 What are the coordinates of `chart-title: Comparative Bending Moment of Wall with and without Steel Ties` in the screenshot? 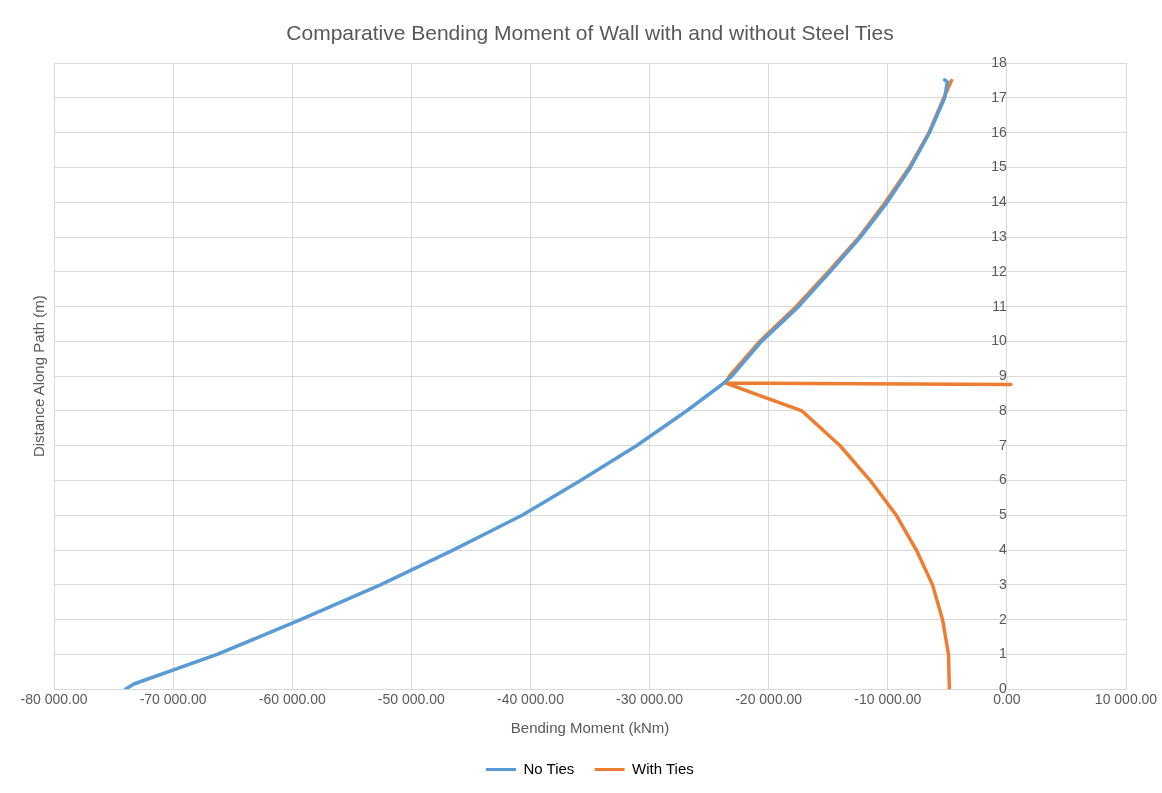 It's located at (590, 33).